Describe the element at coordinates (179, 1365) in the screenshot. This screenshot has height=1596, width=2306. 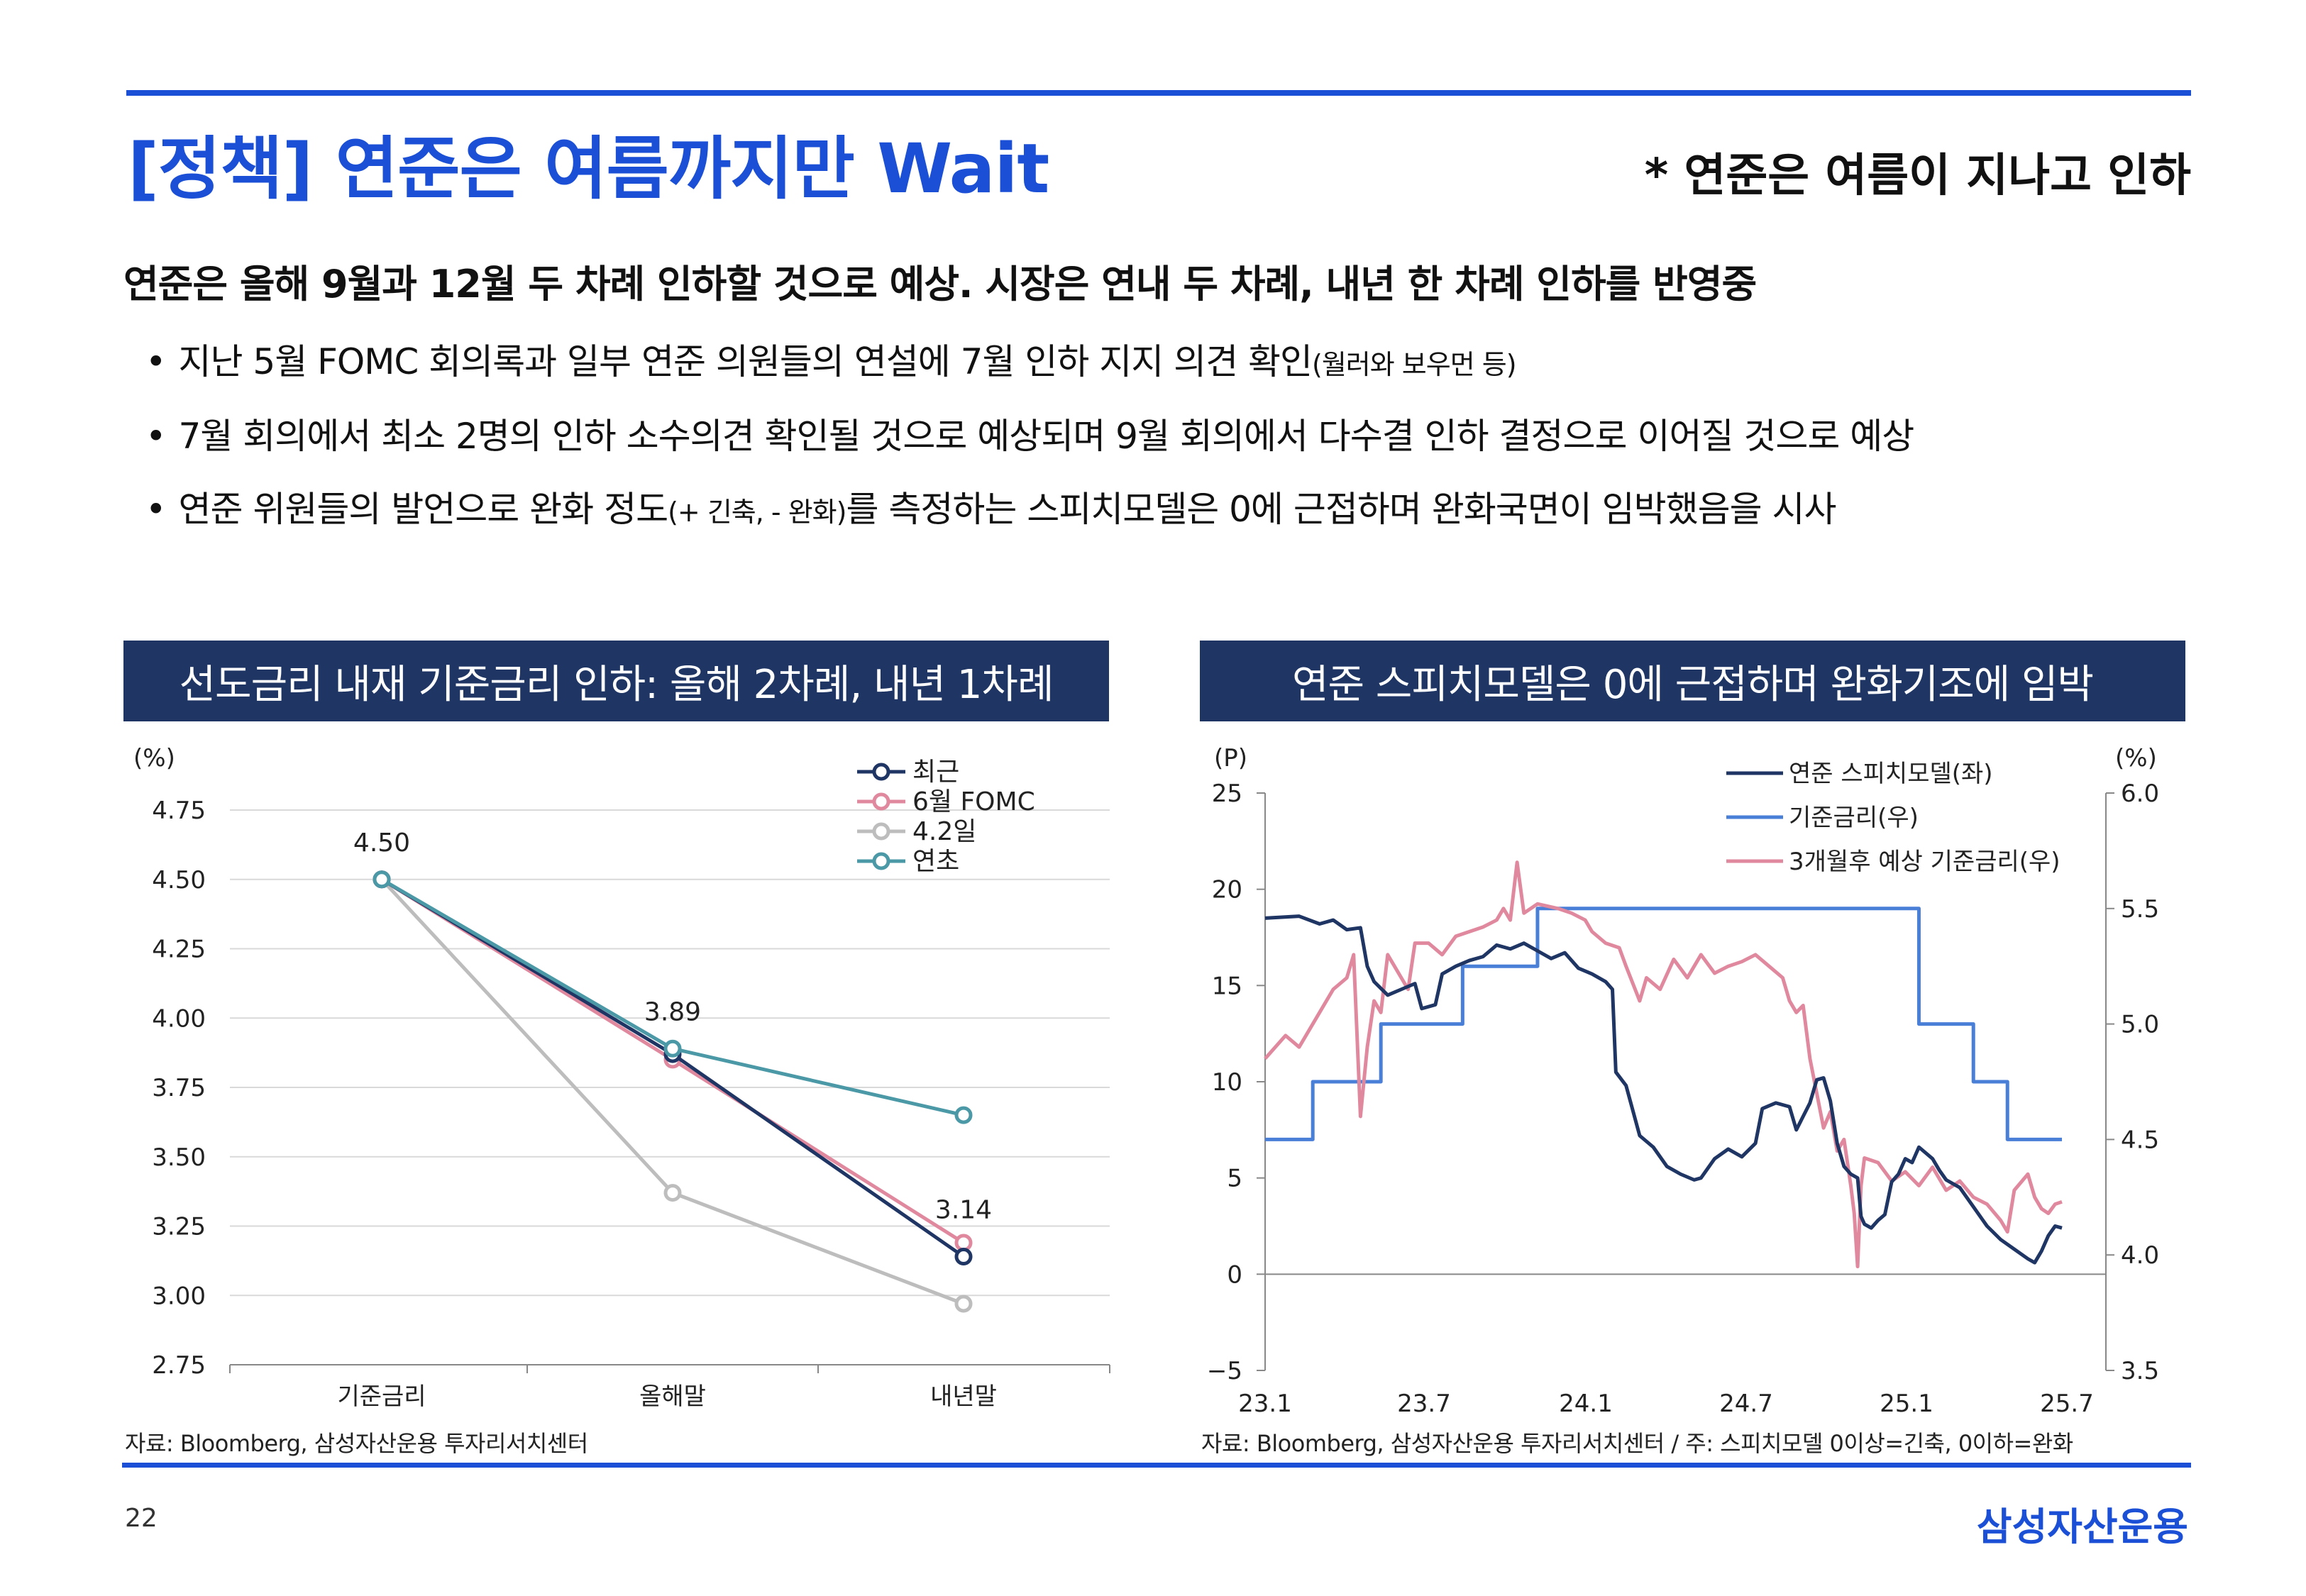
I see `y-tick-label: 2.75` at that location.